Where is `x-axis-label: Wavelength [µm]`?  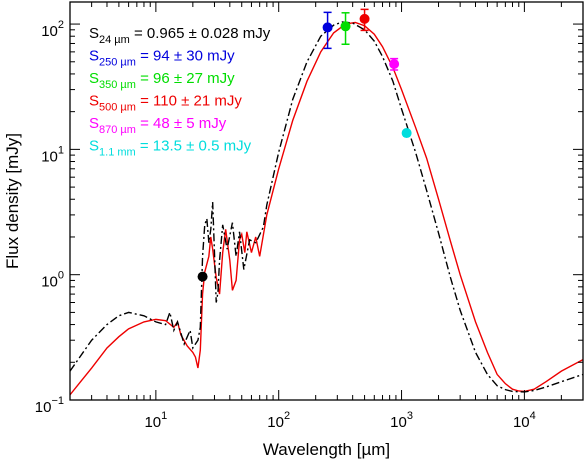
x-axis-label: Wavelength [µm] is located at coordinates (326, 449).